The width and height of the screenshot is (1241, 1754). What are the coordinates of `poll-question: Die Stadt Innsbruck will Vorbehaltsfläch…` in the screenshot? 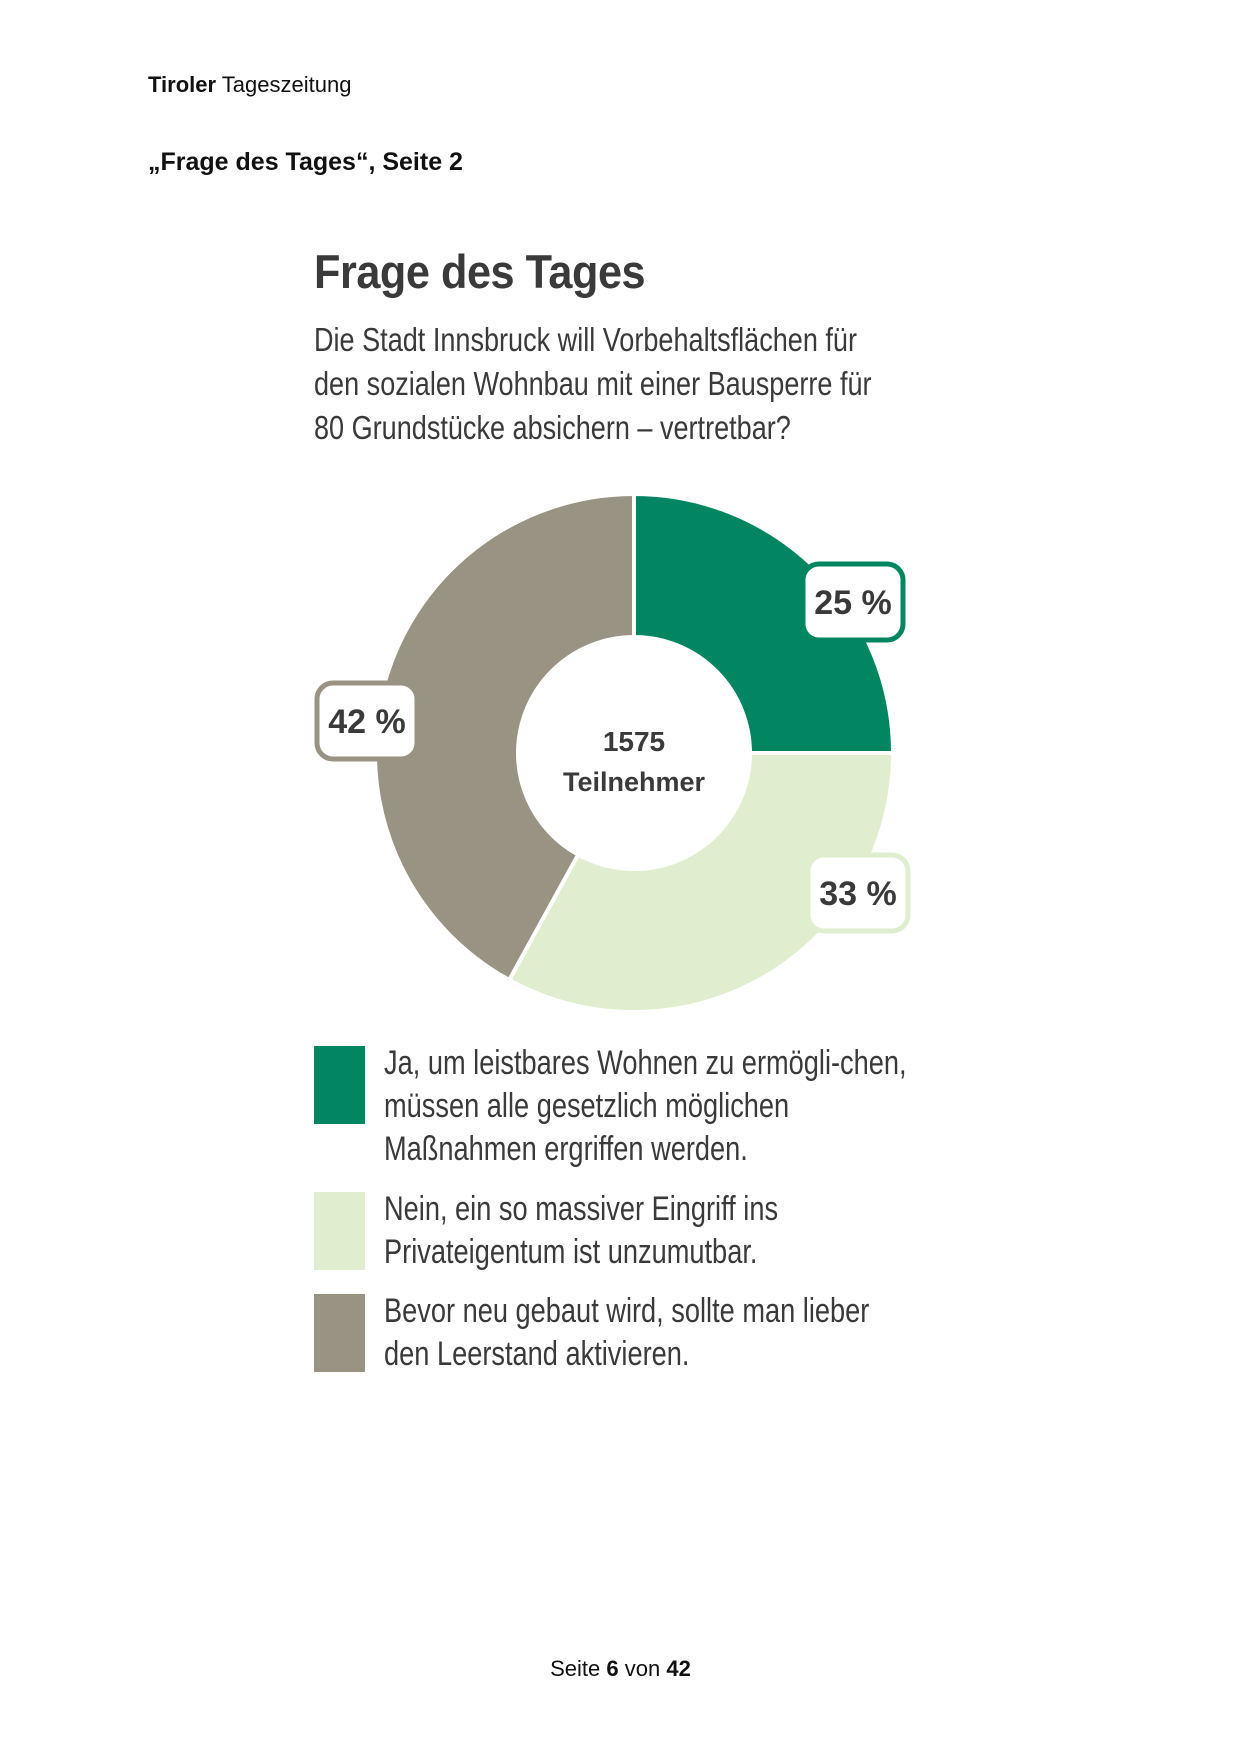 It's located at (593, 383).